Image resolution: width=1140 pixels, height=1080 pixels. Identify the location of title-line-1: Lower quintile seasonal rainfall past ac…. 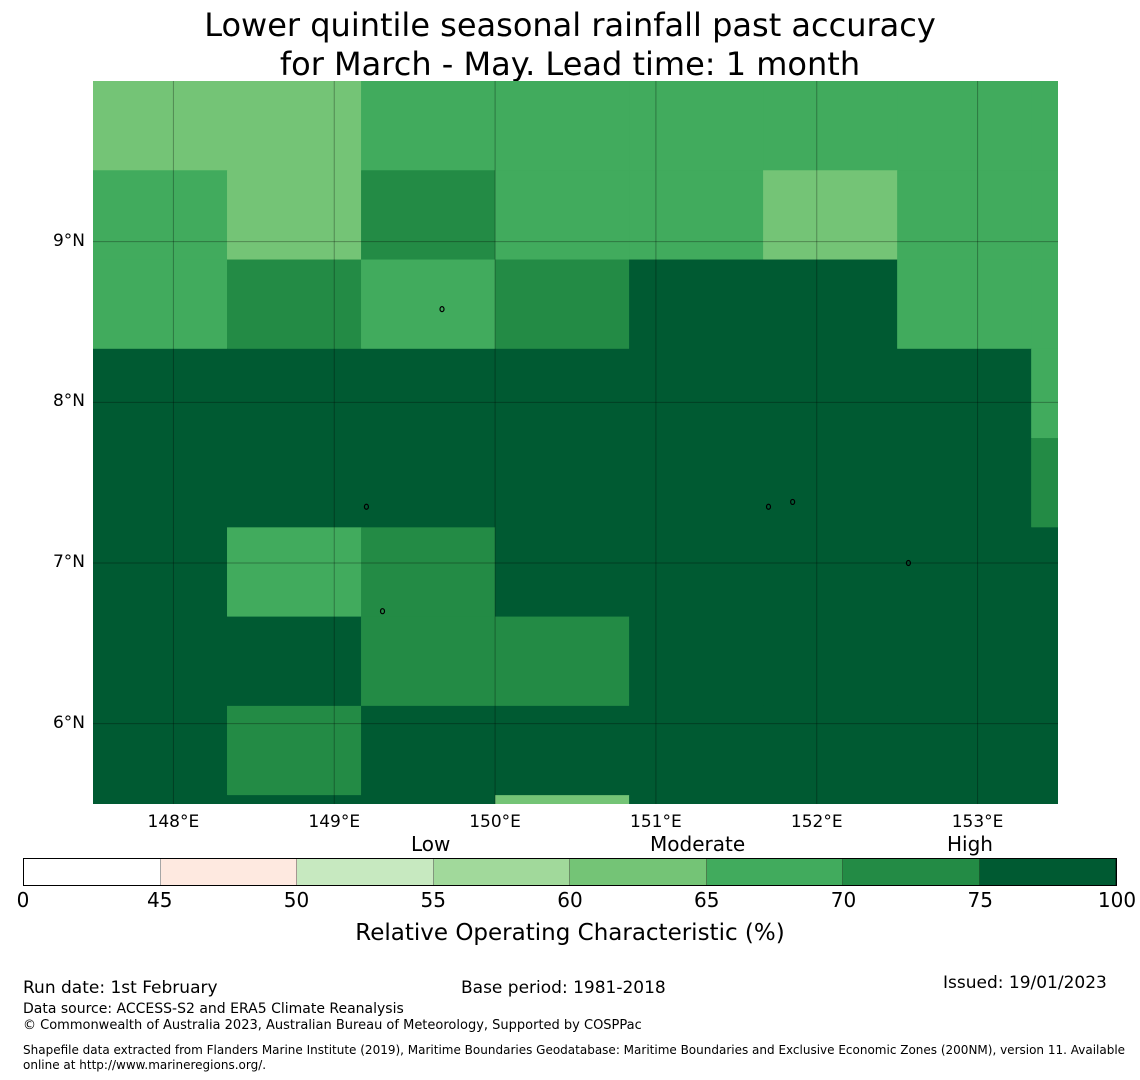
(570, 25).